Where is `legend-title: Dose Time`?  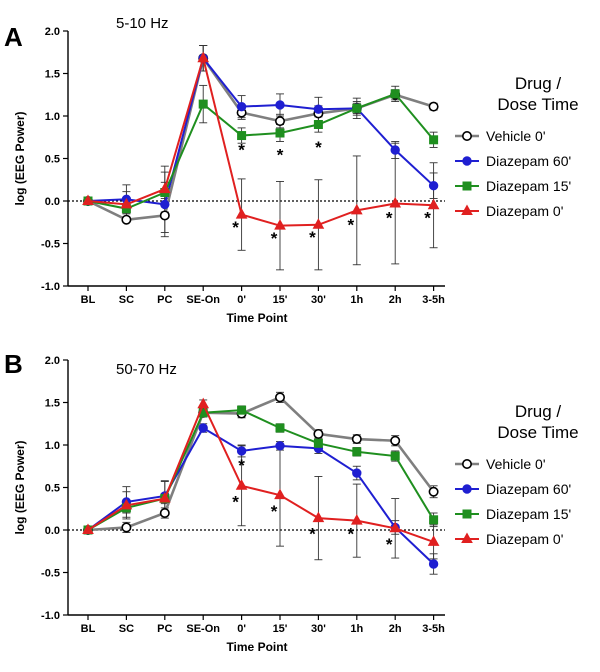
legend-title: Dose Time is located at coordinates (537, 432).